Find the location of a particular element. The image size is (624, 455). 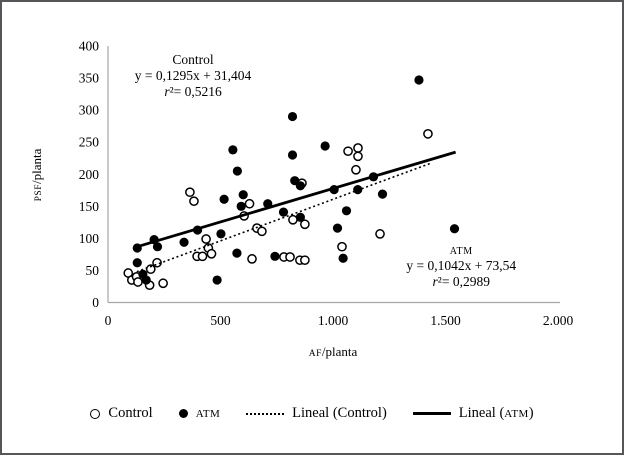

annotation-line: Control is located at coordinates (193, 59).